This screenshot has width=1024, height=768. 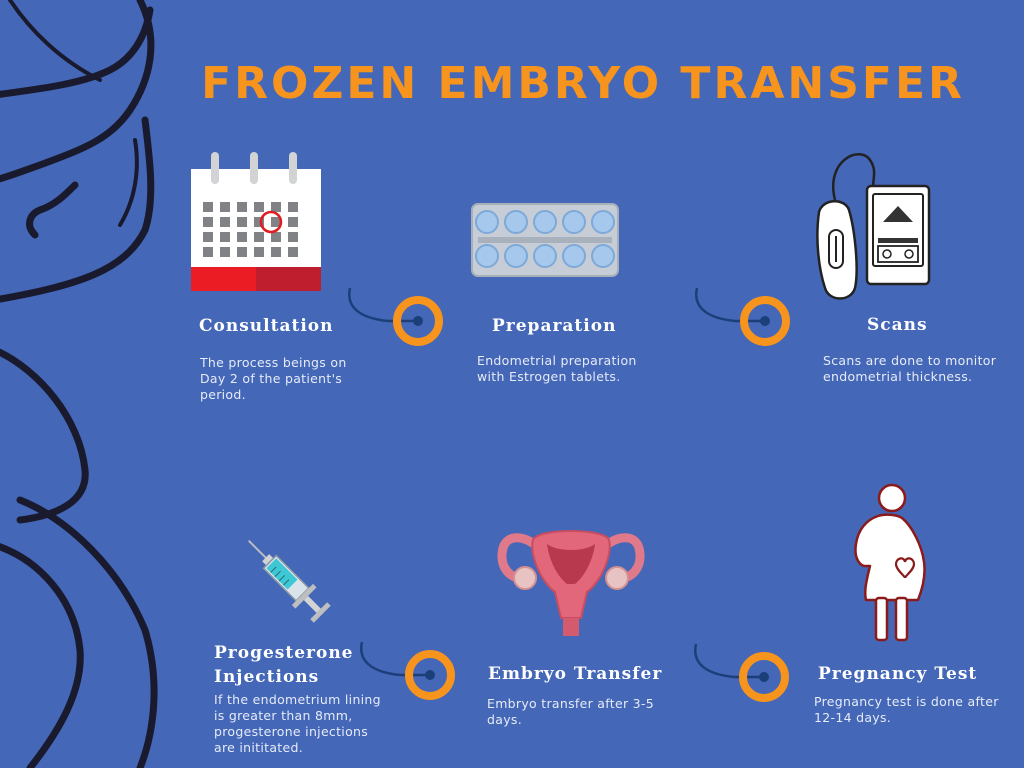 What do you see at coordinates (890, 562) in the screenshot?
I see `pregnant-woman-icon` at bounding box center [890, 562].